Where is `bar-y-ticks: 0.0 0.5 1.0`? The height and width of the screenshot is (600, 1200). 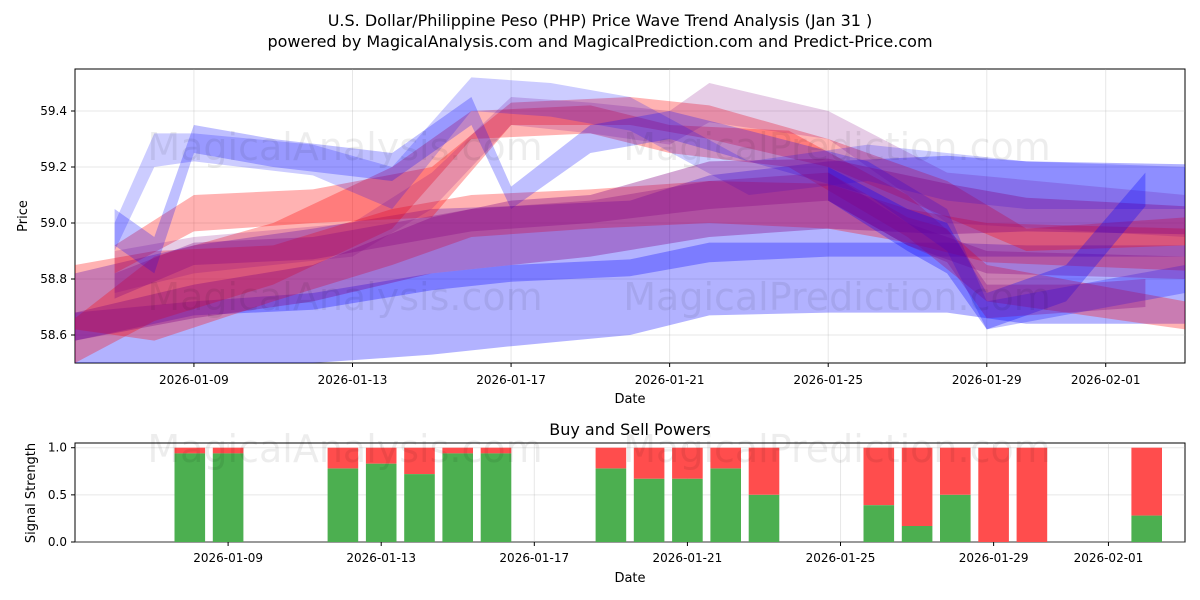
bar-y-ticks: 0.0 0.5 1.0 is located at coordinates (61, 495).